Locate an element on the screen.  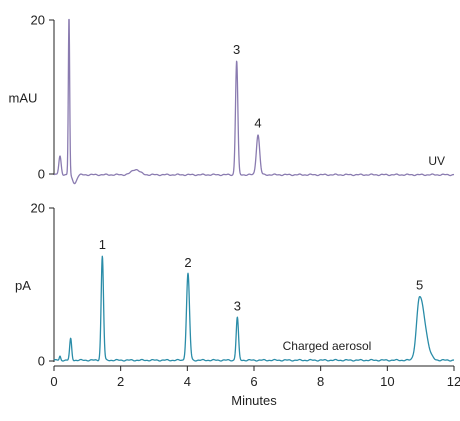
x-tick-label-5: 10 is located at coordinates (387, 381).